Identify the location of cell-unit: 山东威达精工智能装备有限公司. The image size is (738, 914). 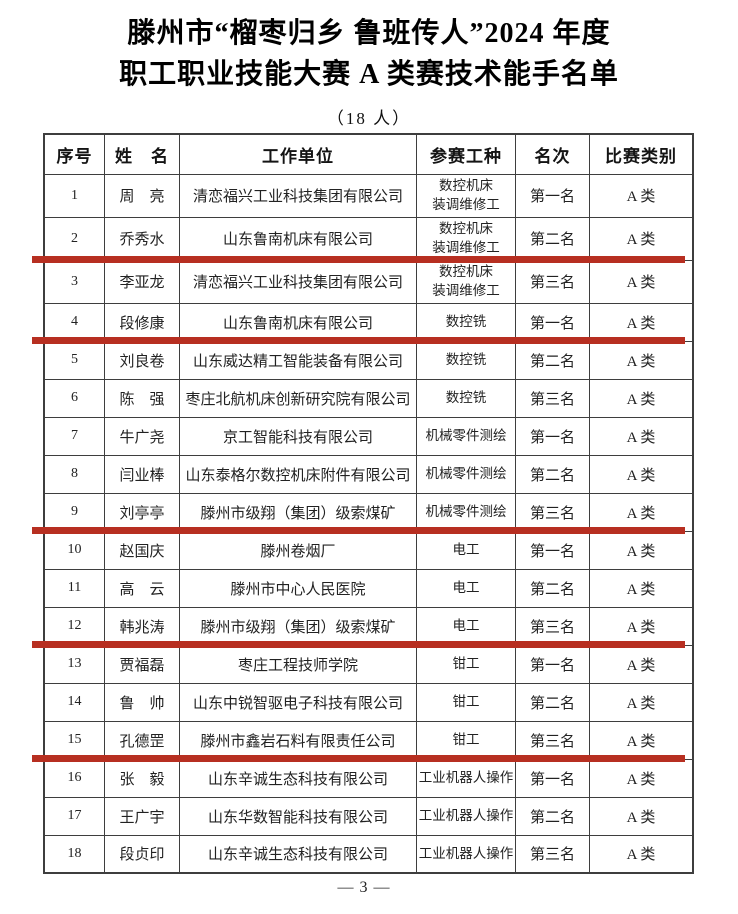
(298, 360).